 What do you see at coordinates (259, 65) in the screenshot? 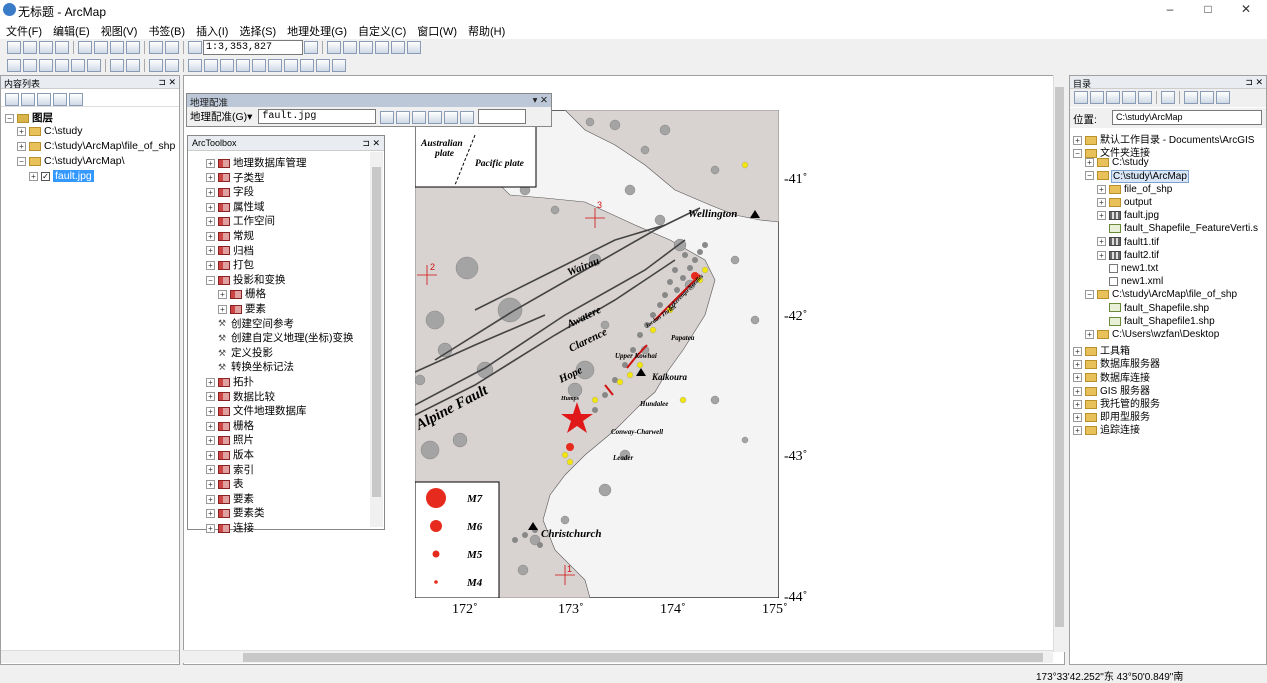
I see `measure-icon` at bounding box center [259, 65].